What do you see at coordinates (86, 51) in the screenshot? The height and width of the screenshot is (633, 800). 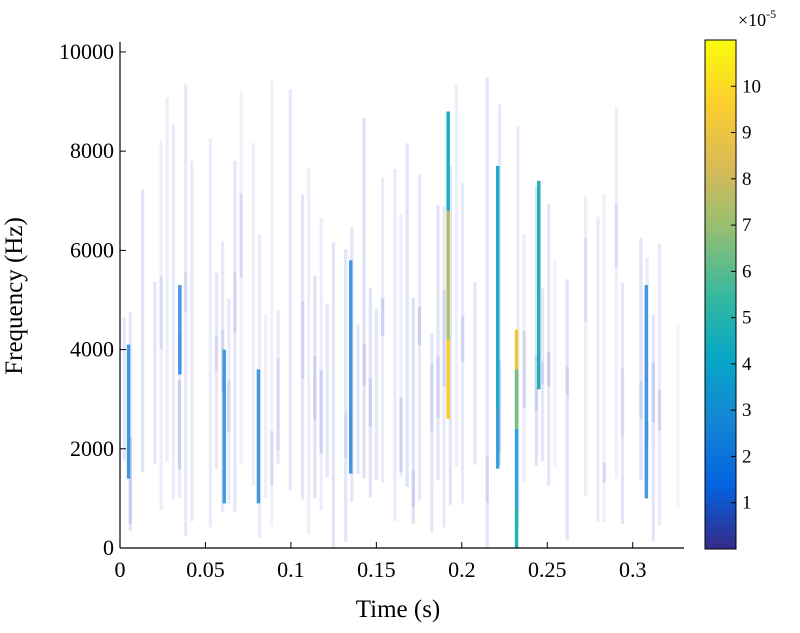 I see `y-tick-label: 10000` at bounding box center [86, 51].